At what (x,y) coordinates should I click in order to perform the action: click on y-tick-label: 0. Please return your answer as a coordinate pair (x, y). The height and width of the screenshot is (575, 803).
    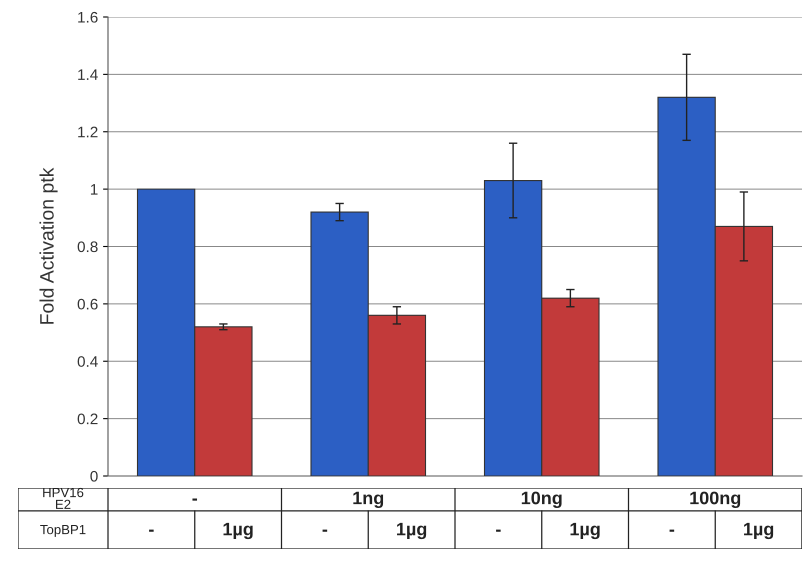
    Looking at the image, I should click on (94, 476).